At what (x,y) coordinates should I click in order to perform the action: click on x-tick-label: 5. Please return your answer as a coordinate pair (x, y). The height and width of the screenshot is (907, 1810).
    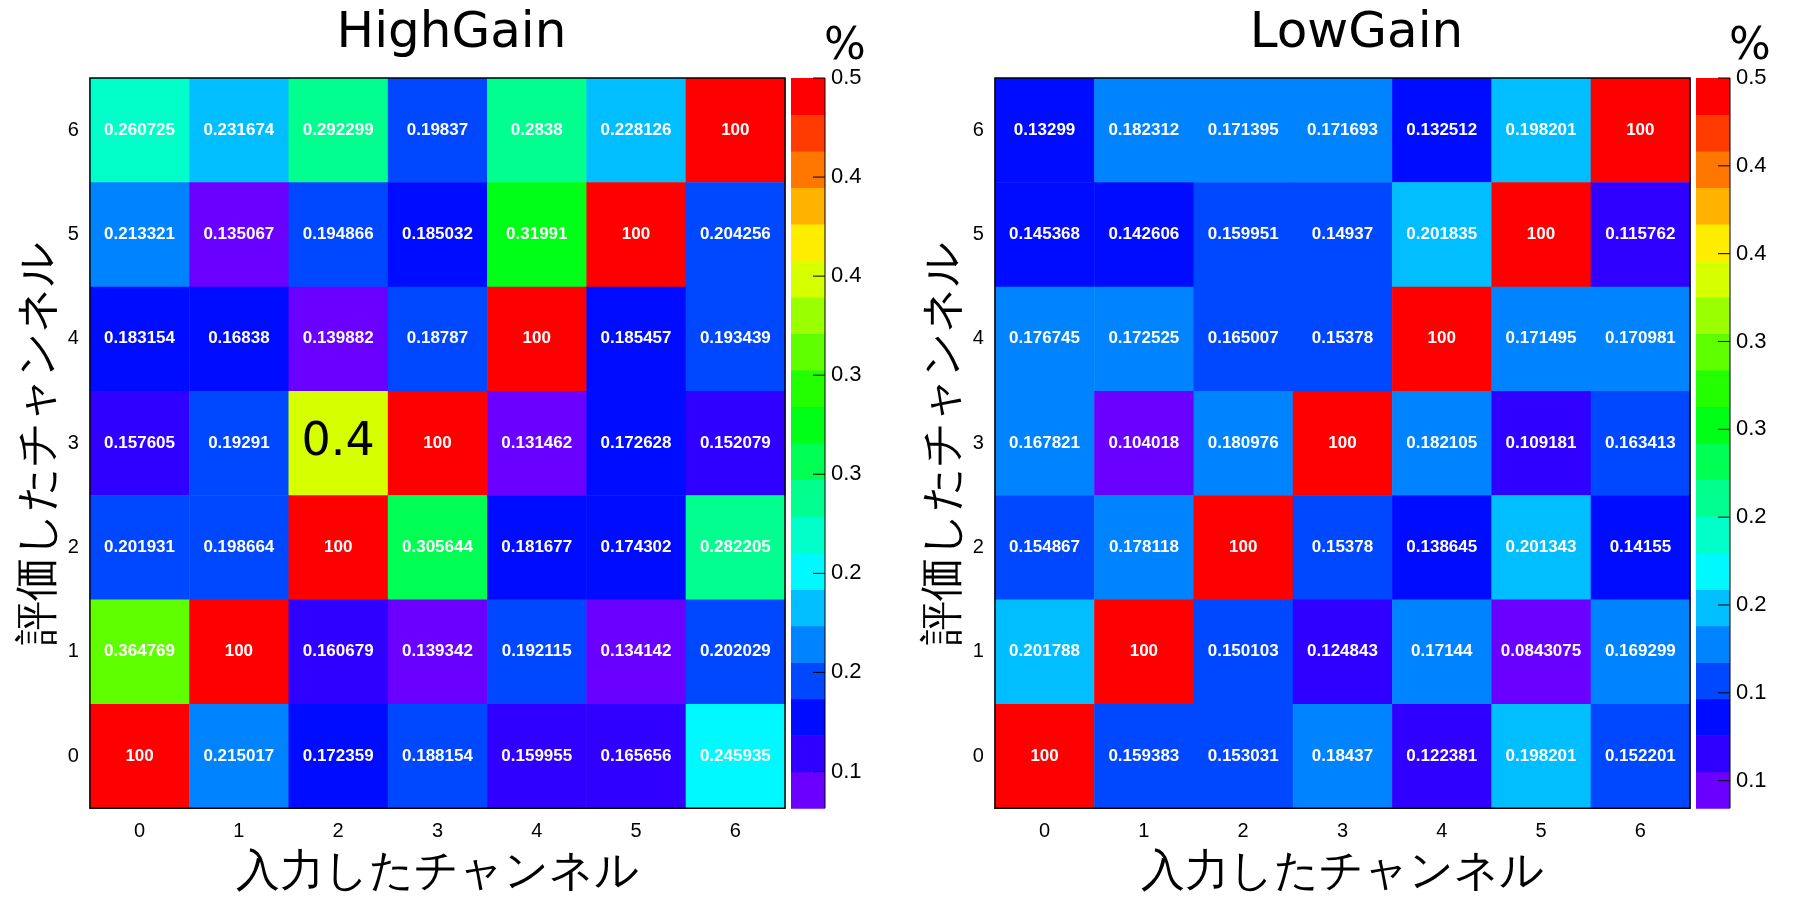
    Looking at the image, I should click on (1541, 829).